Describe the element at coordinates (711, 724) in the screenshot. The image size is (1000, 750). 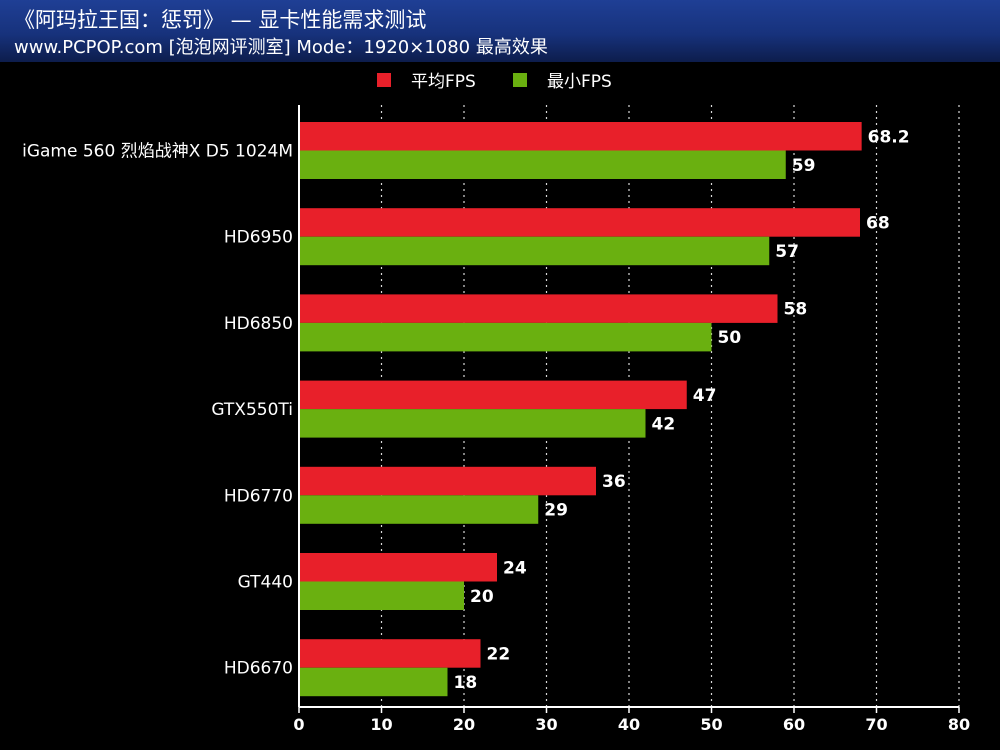
I see `x-tick-label: 50` at that location.